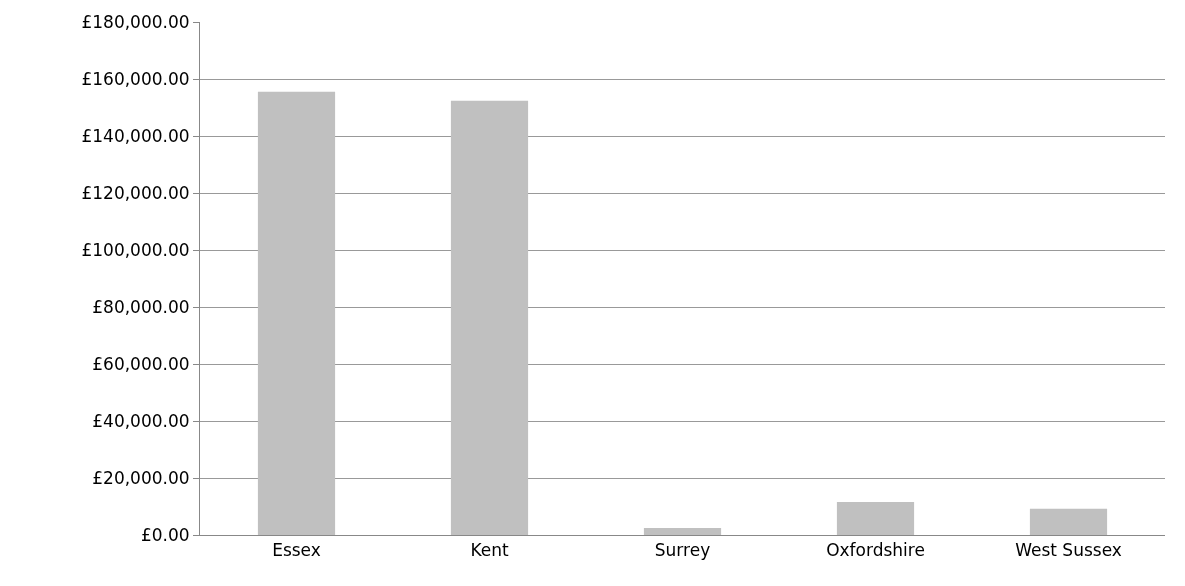 This screenshot has height=586, width=1185. Describe the element at coordinates (141, 477) in the screenshot. I see `y-tick-label: £20,000.00` at that location.